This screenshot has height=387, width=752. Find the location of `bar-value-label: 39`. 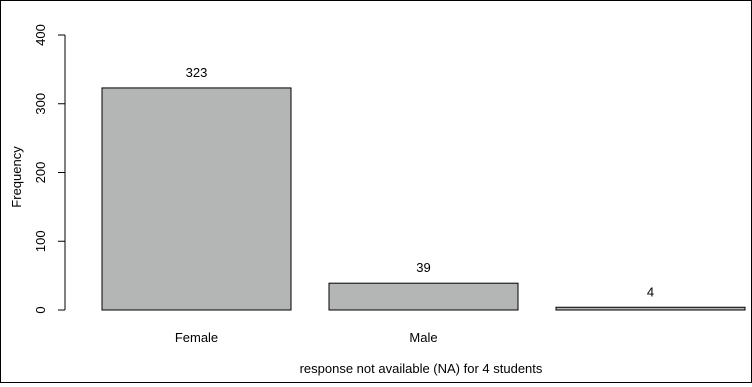

bar-value-label: 39 is located at coordinates (423, 267).